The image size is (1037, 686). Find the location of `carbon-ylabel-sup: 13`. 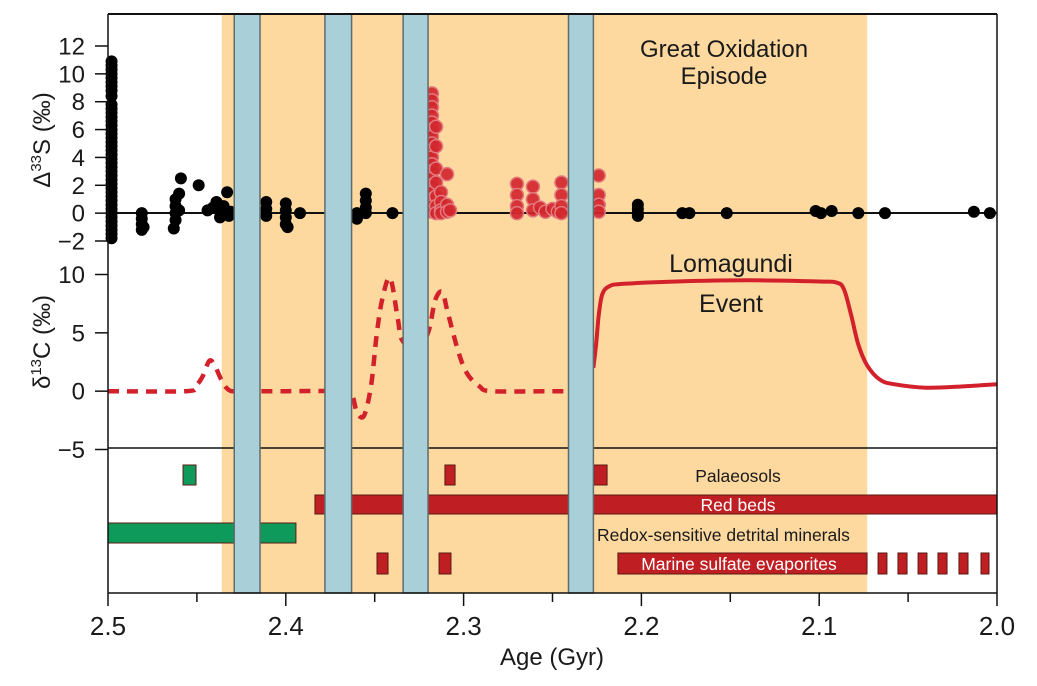

carbon-ylabel-sup: 13 is located at coordinates (36, 367).